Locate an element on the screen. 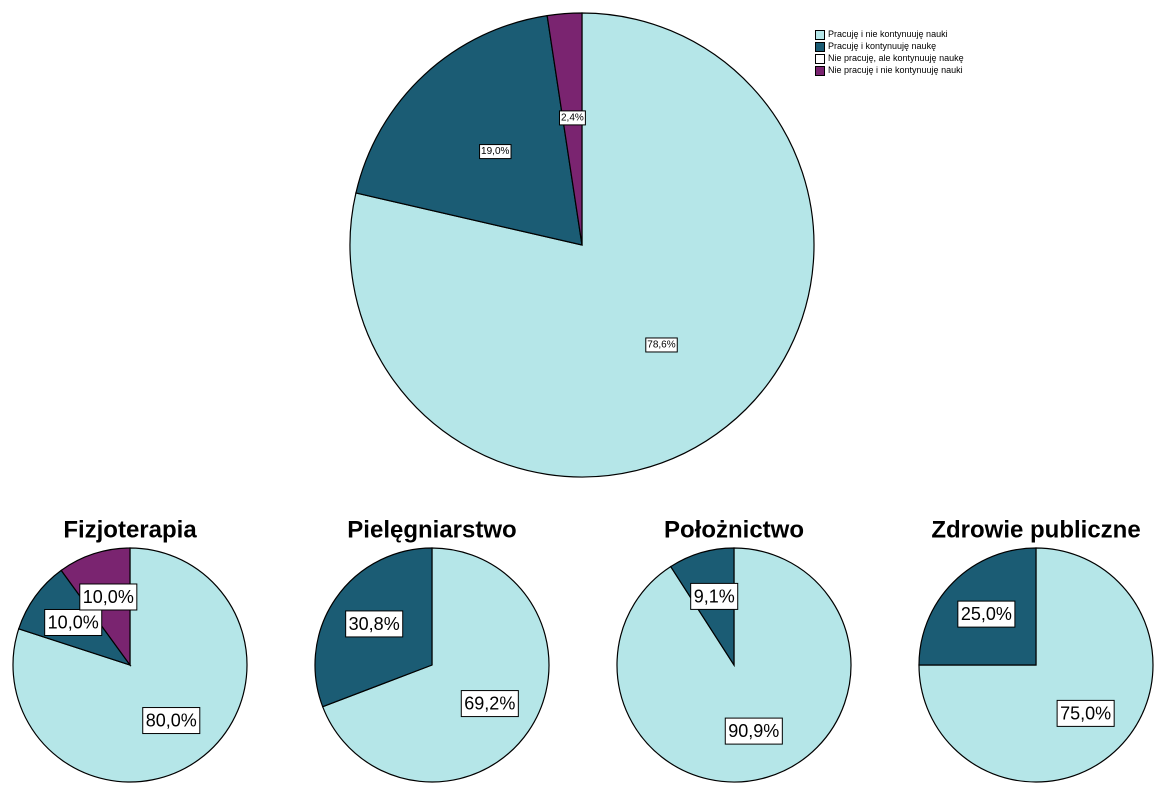  legend-item: Nie pracuję, ale kontynuuję naukę is located at coordinates (890, 59).